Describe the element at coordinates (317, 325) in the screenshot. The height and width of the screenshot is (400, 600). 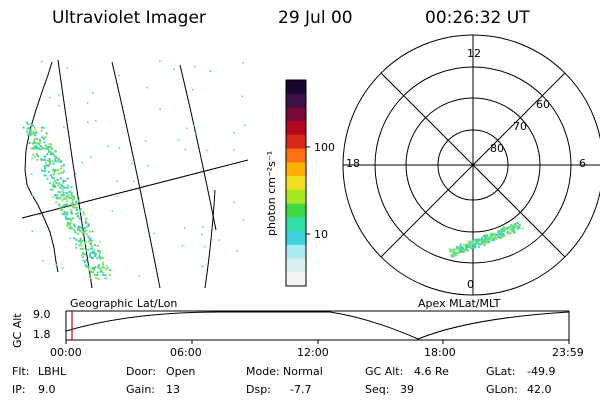
I see `altitude-curve` at that location.